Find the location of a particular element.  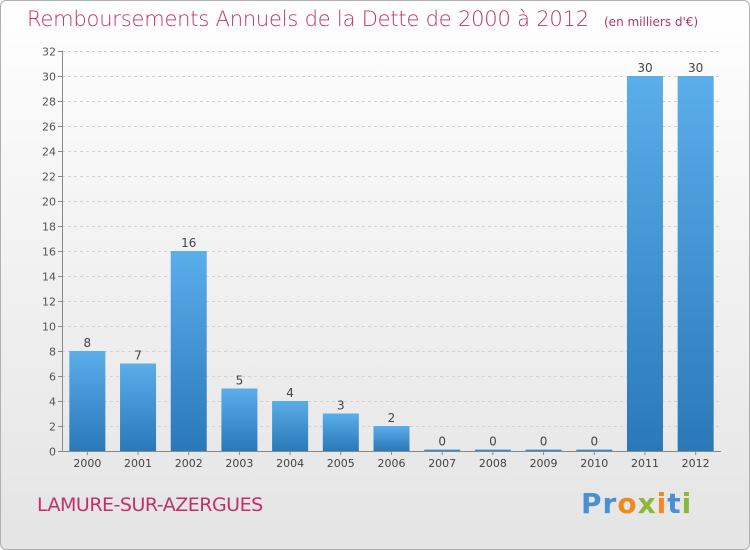

data-label: 3 is located at coordinates (341, 406).